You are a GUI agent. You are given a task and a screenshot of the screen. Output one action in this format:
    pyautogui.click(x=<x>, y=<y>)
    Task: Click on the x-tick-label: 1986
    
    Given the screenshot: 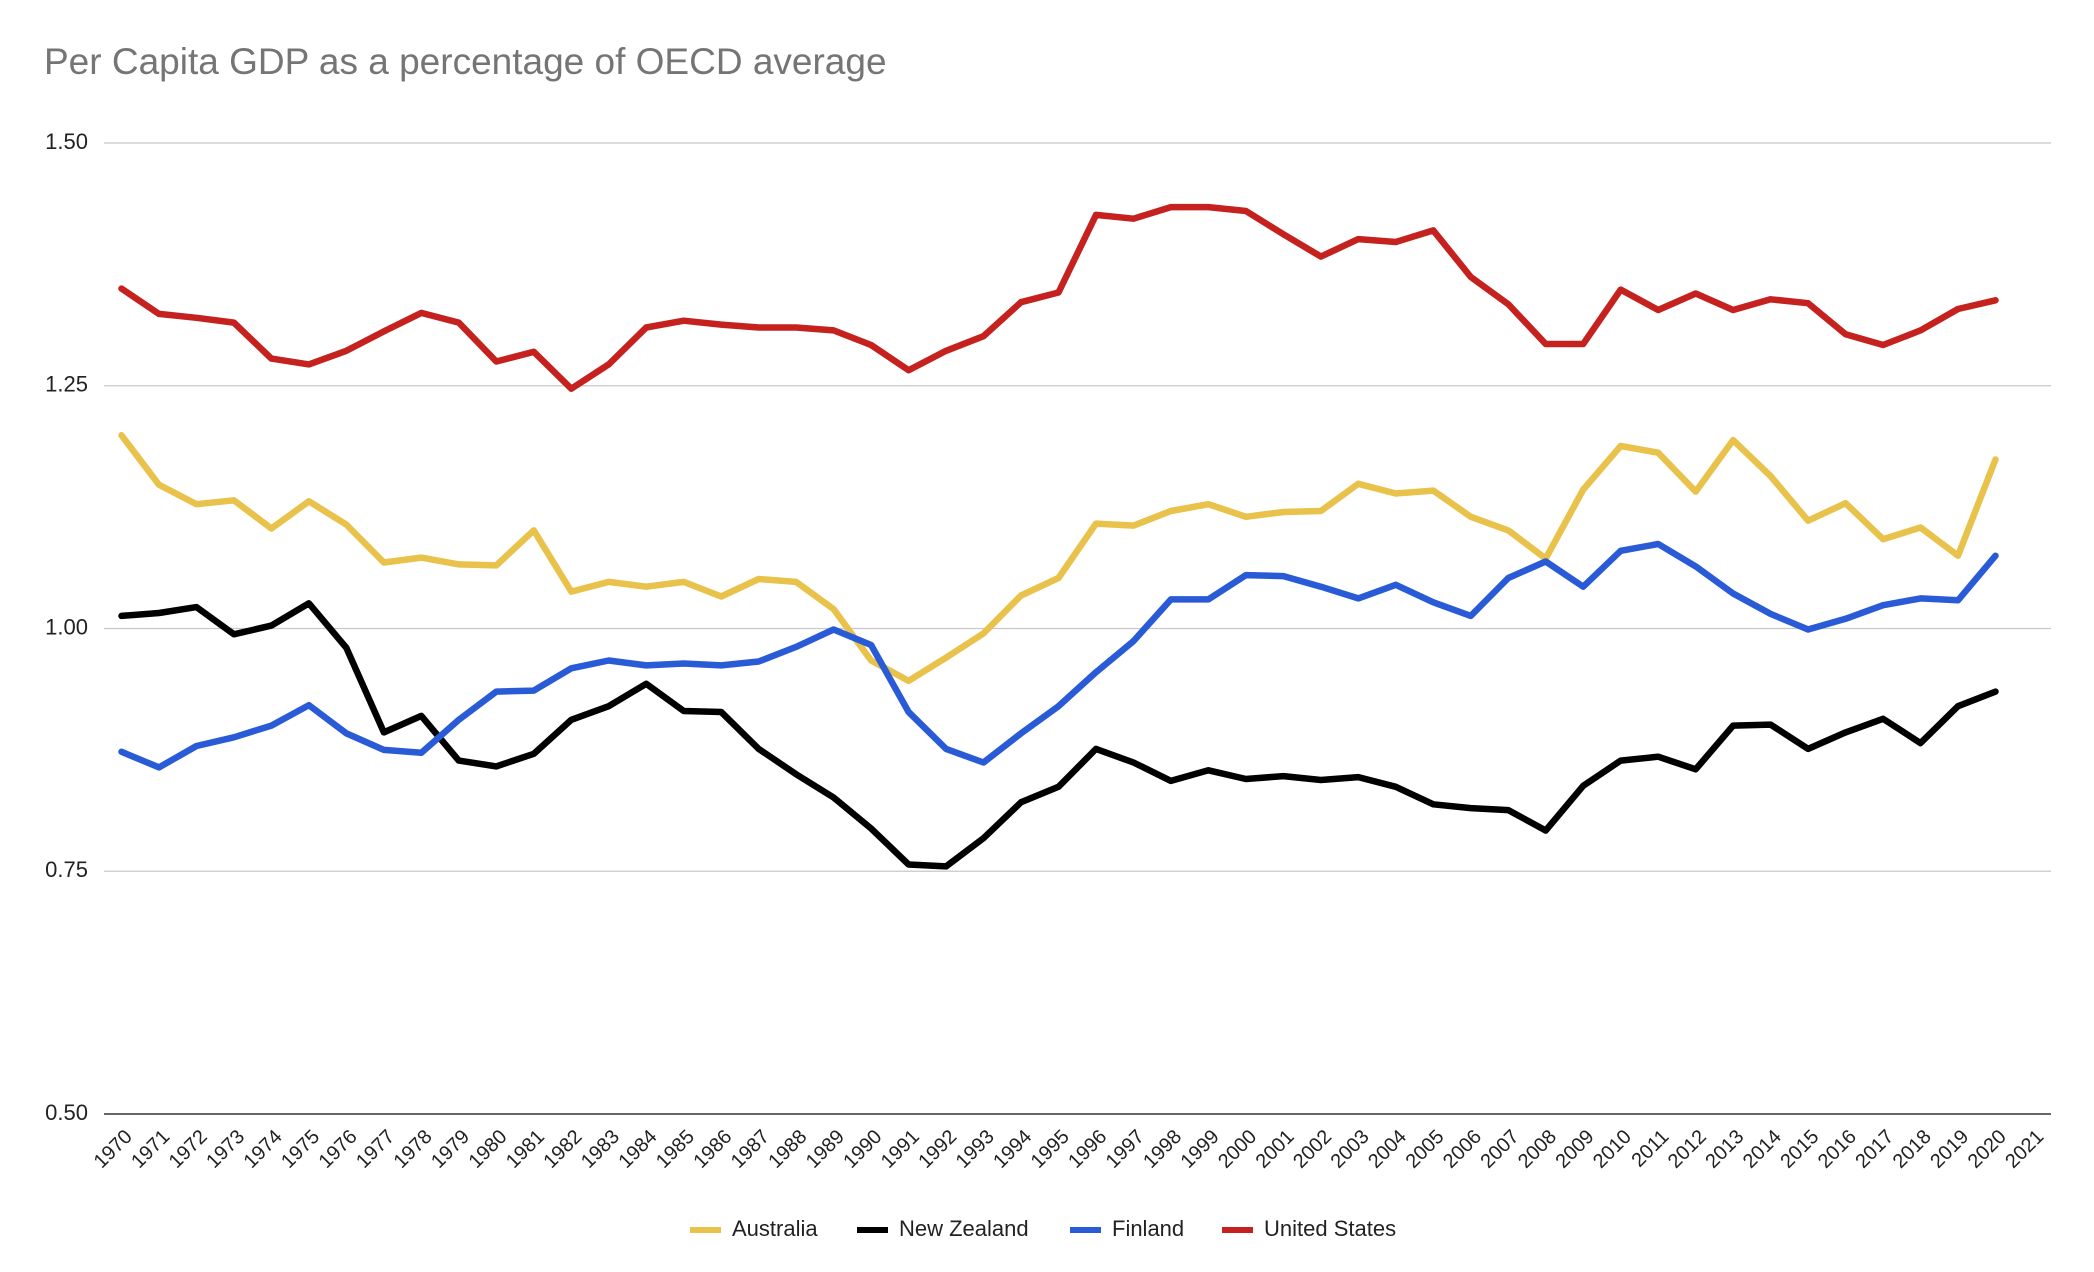 What is the action you would take?
    pyautogui.click(x=712, y=1149)
    